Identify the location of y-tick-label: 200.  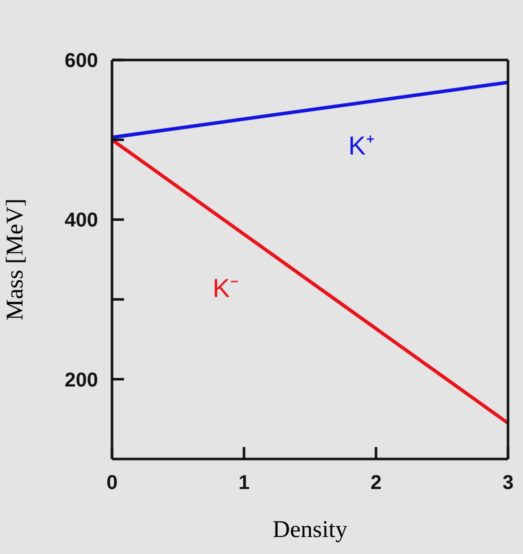
(81, 380).